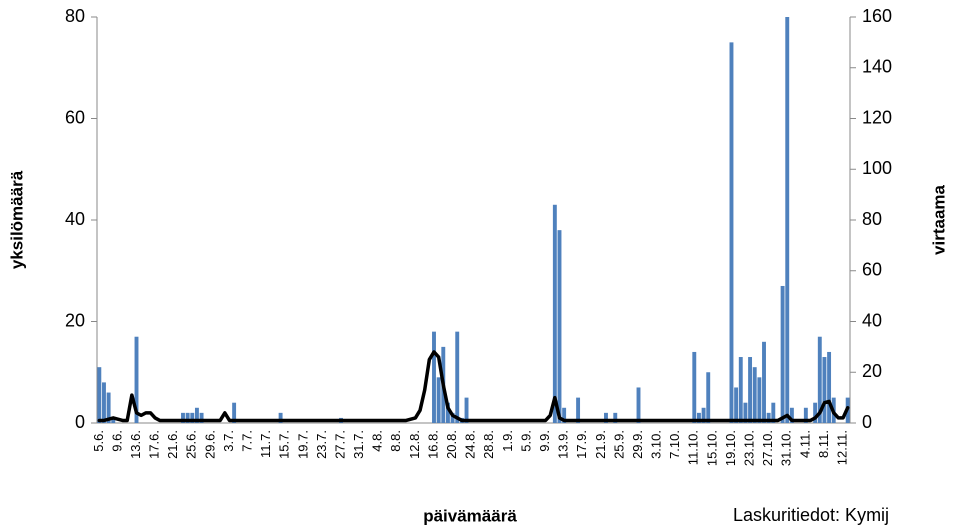 Image resolution: width=955 pixels, height=530 pixels. Describe the element at coordinates (488, 444) in the screenshot. I see `x-tick-label: 28.8.` at that location.